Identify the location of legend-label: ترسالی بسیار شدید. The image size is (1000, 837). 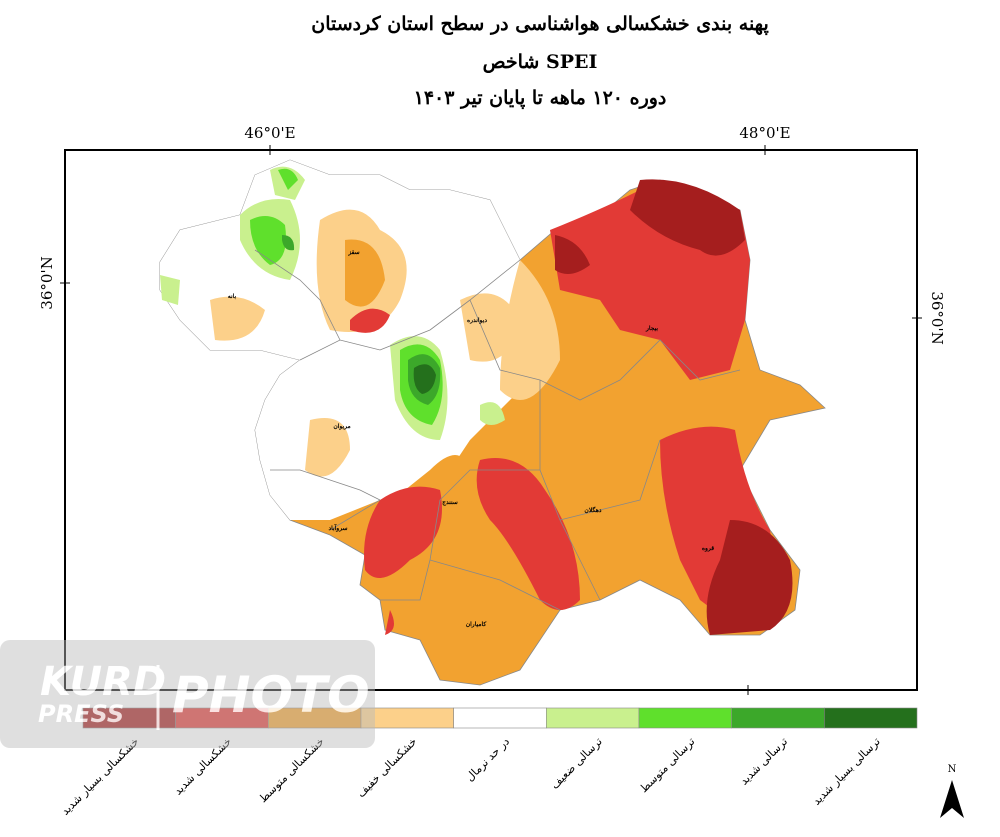
(846, 771).